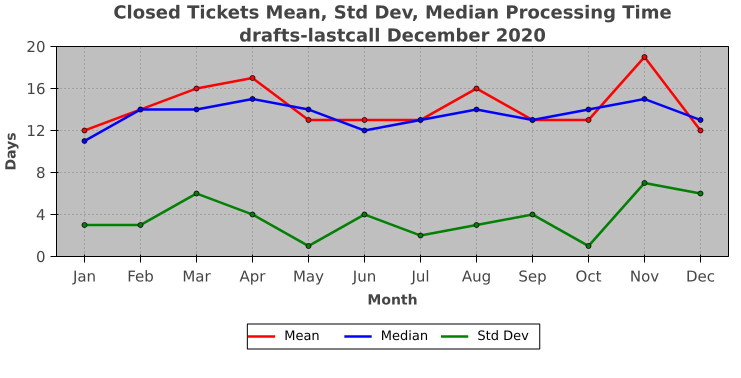  What do you see at coordinates (503, 336) in the screenshot?
I see `legend-label: Std Dev` at bounding box center [503, 336].